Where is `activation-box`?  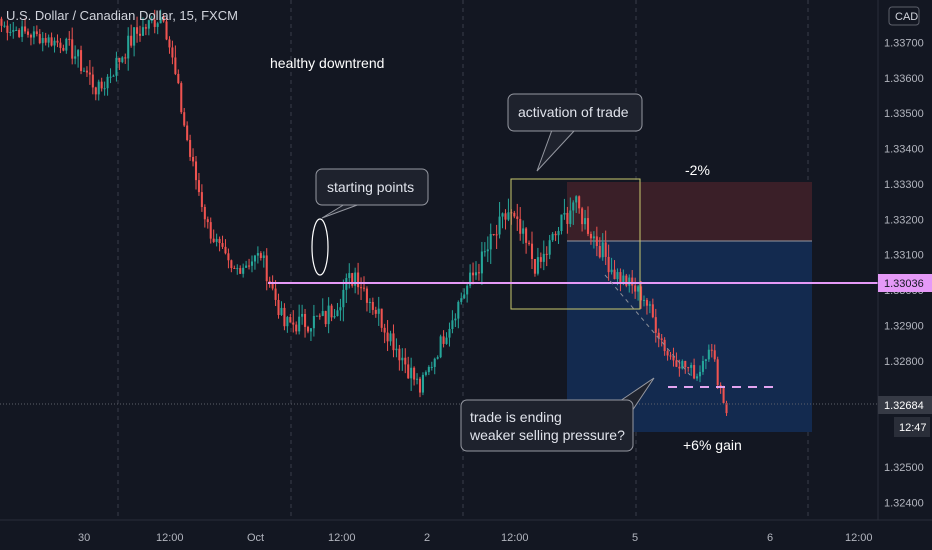
activation-box is located at coordinates (575, 244).